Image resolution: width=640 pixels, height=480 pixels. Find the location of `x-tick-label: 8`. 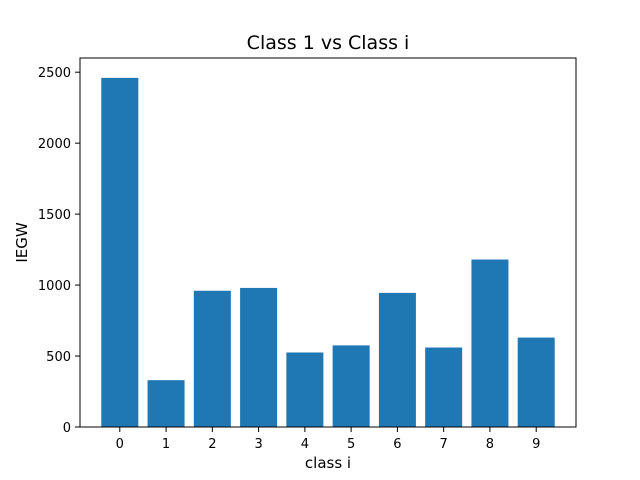

x-tick-label: 8 is located at coordinates (490, 444).